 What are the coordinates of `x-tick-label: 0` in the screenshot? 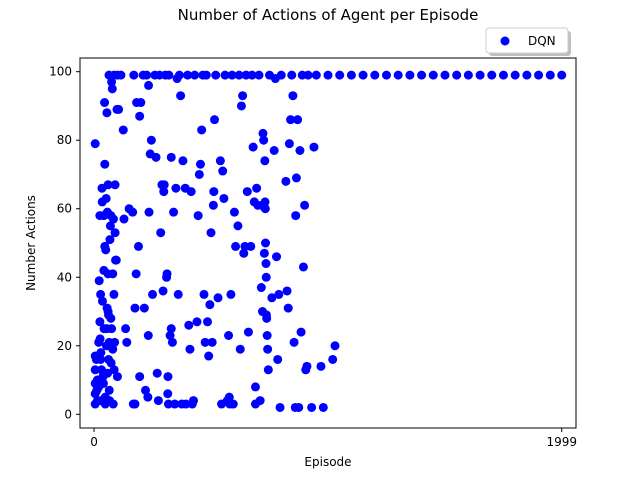 It's located at (94, 442).